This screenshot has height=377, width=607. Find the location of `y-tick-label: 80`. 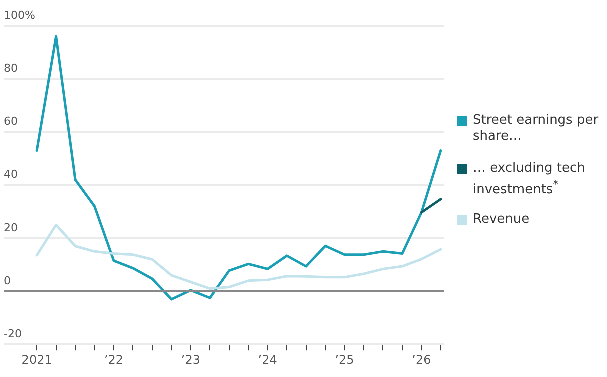

y-tick-label: 80 is located at coordinates (11, 68).